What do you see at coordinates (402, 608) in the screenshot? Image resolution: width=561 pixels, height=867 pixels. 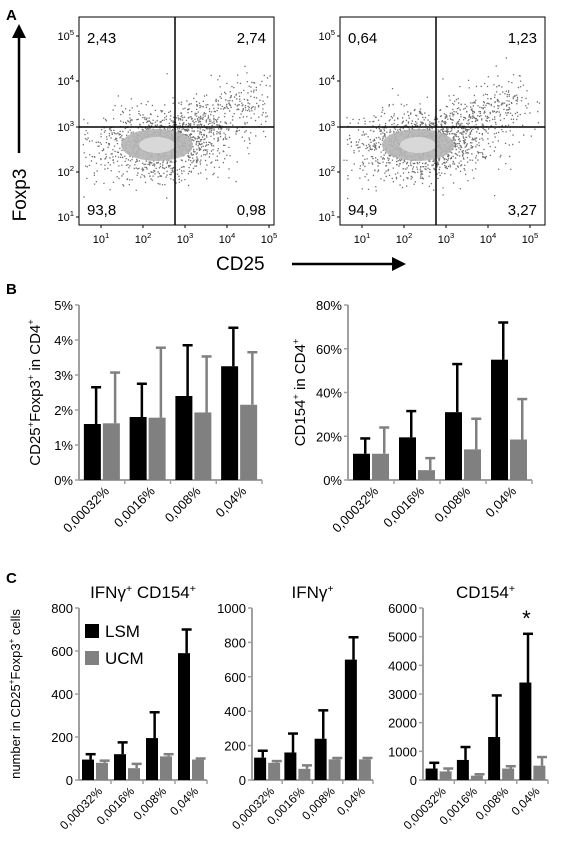 I see `y-tick-label: 6000` at bounding box center [402, 608].